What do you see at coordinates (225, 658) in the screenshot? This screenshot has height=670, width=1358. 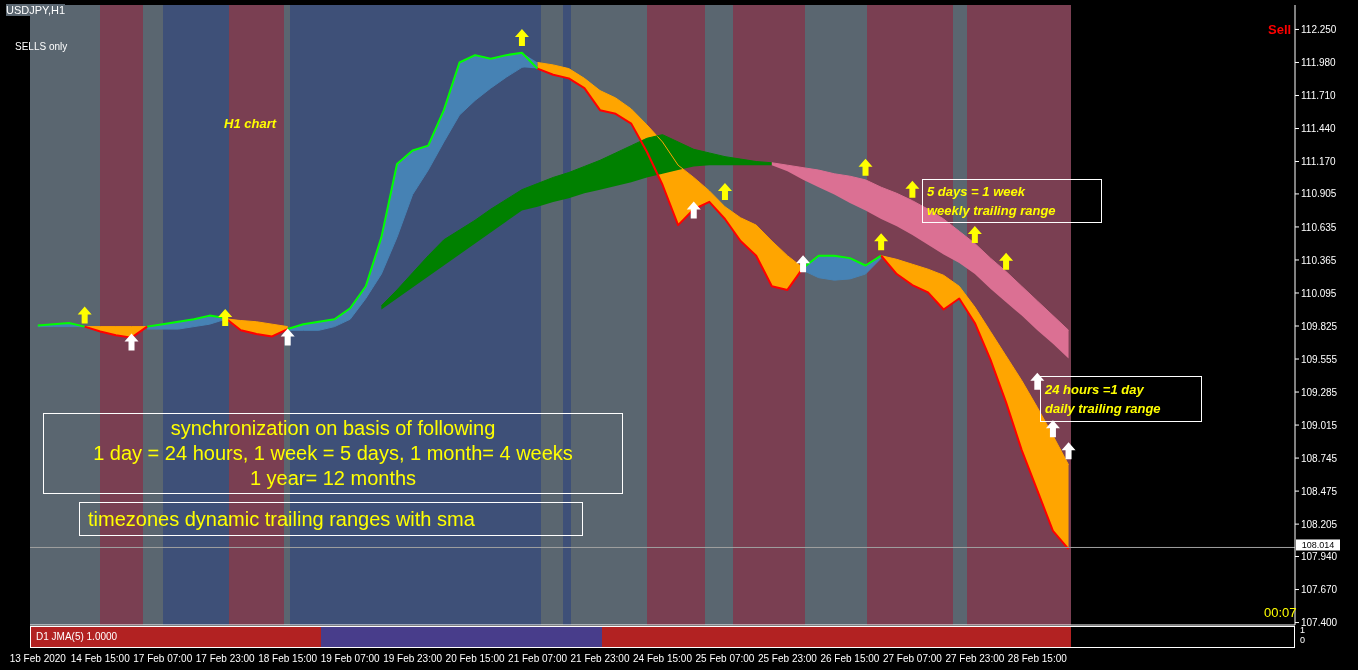 I see `x-tick-label: 17 Feb 23:00` at bounding box center [225, 658].